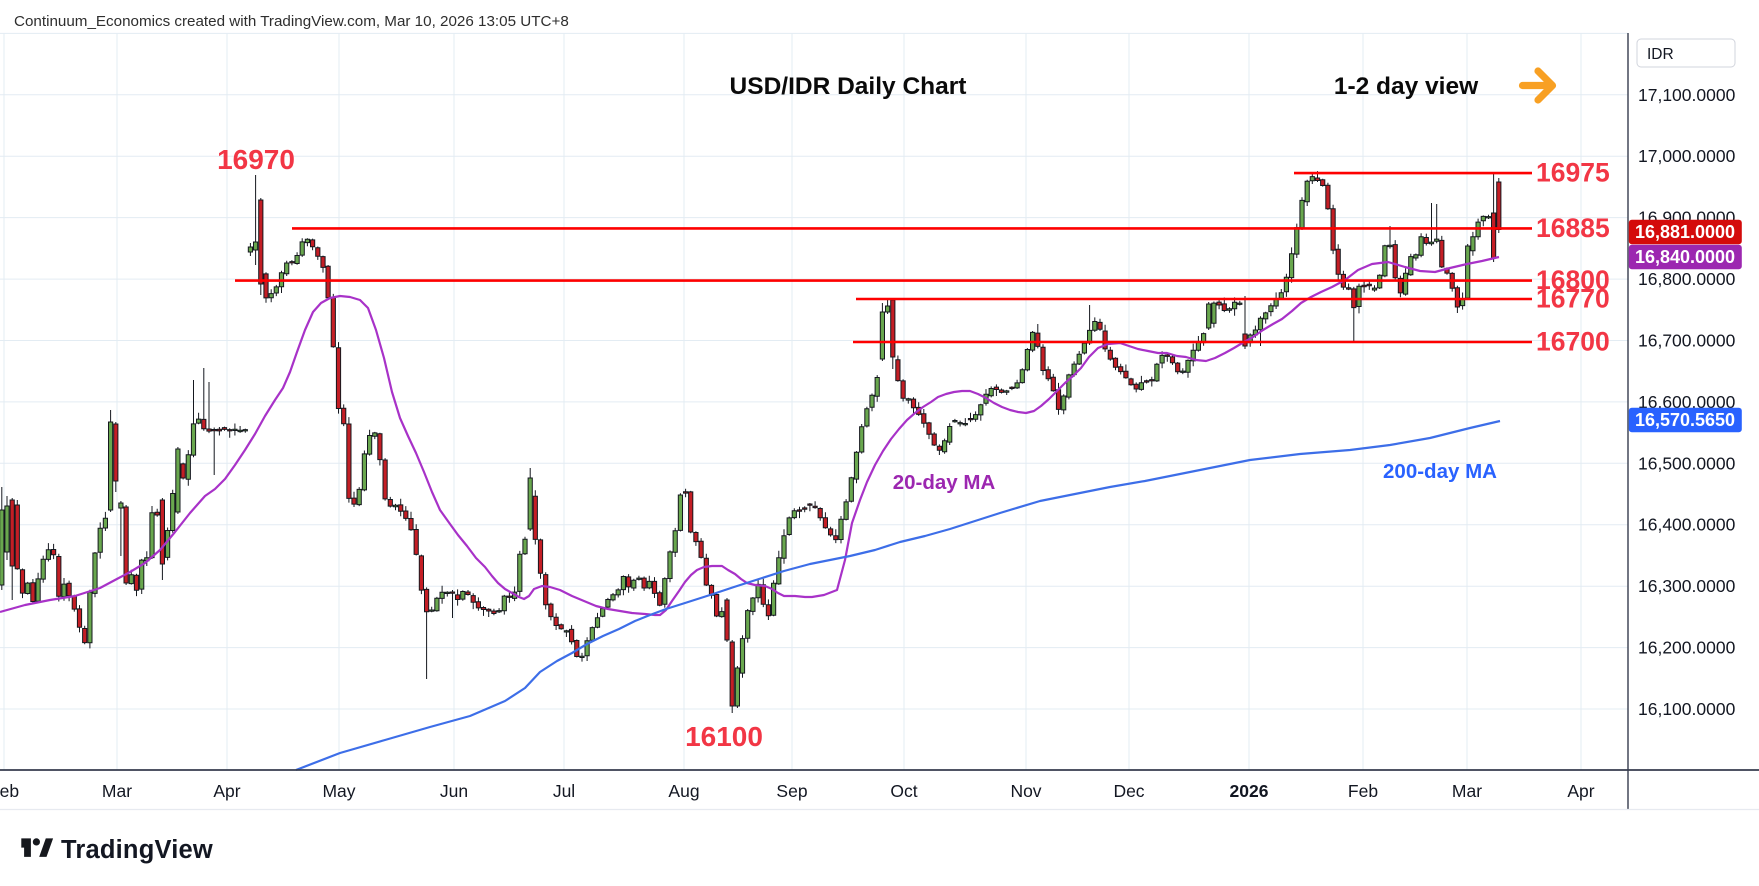  I want to click on svg-text: TradingView, so click(137, 850).